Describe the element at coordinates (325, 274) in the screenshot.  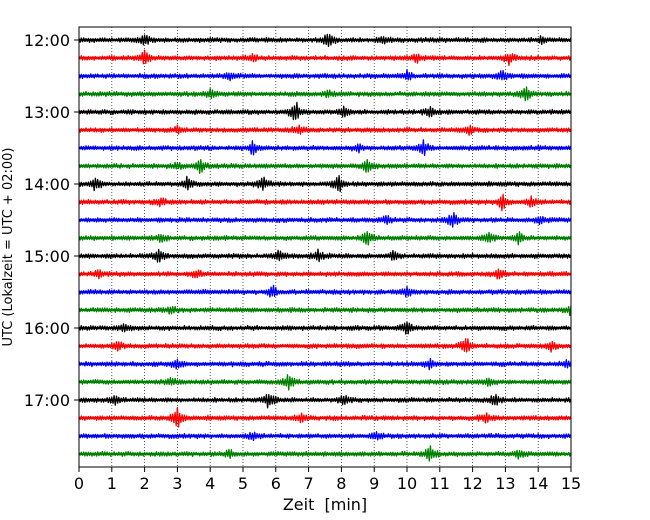
I see `trace-15:15` at that location.